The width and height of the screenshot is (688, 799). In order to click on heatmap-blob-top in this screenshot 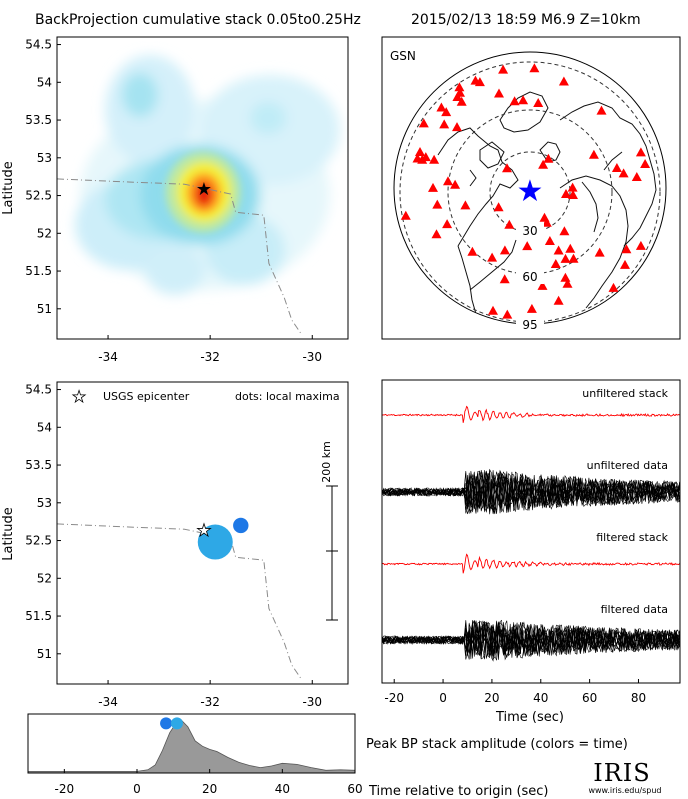, I will do `click(140, 95)`.